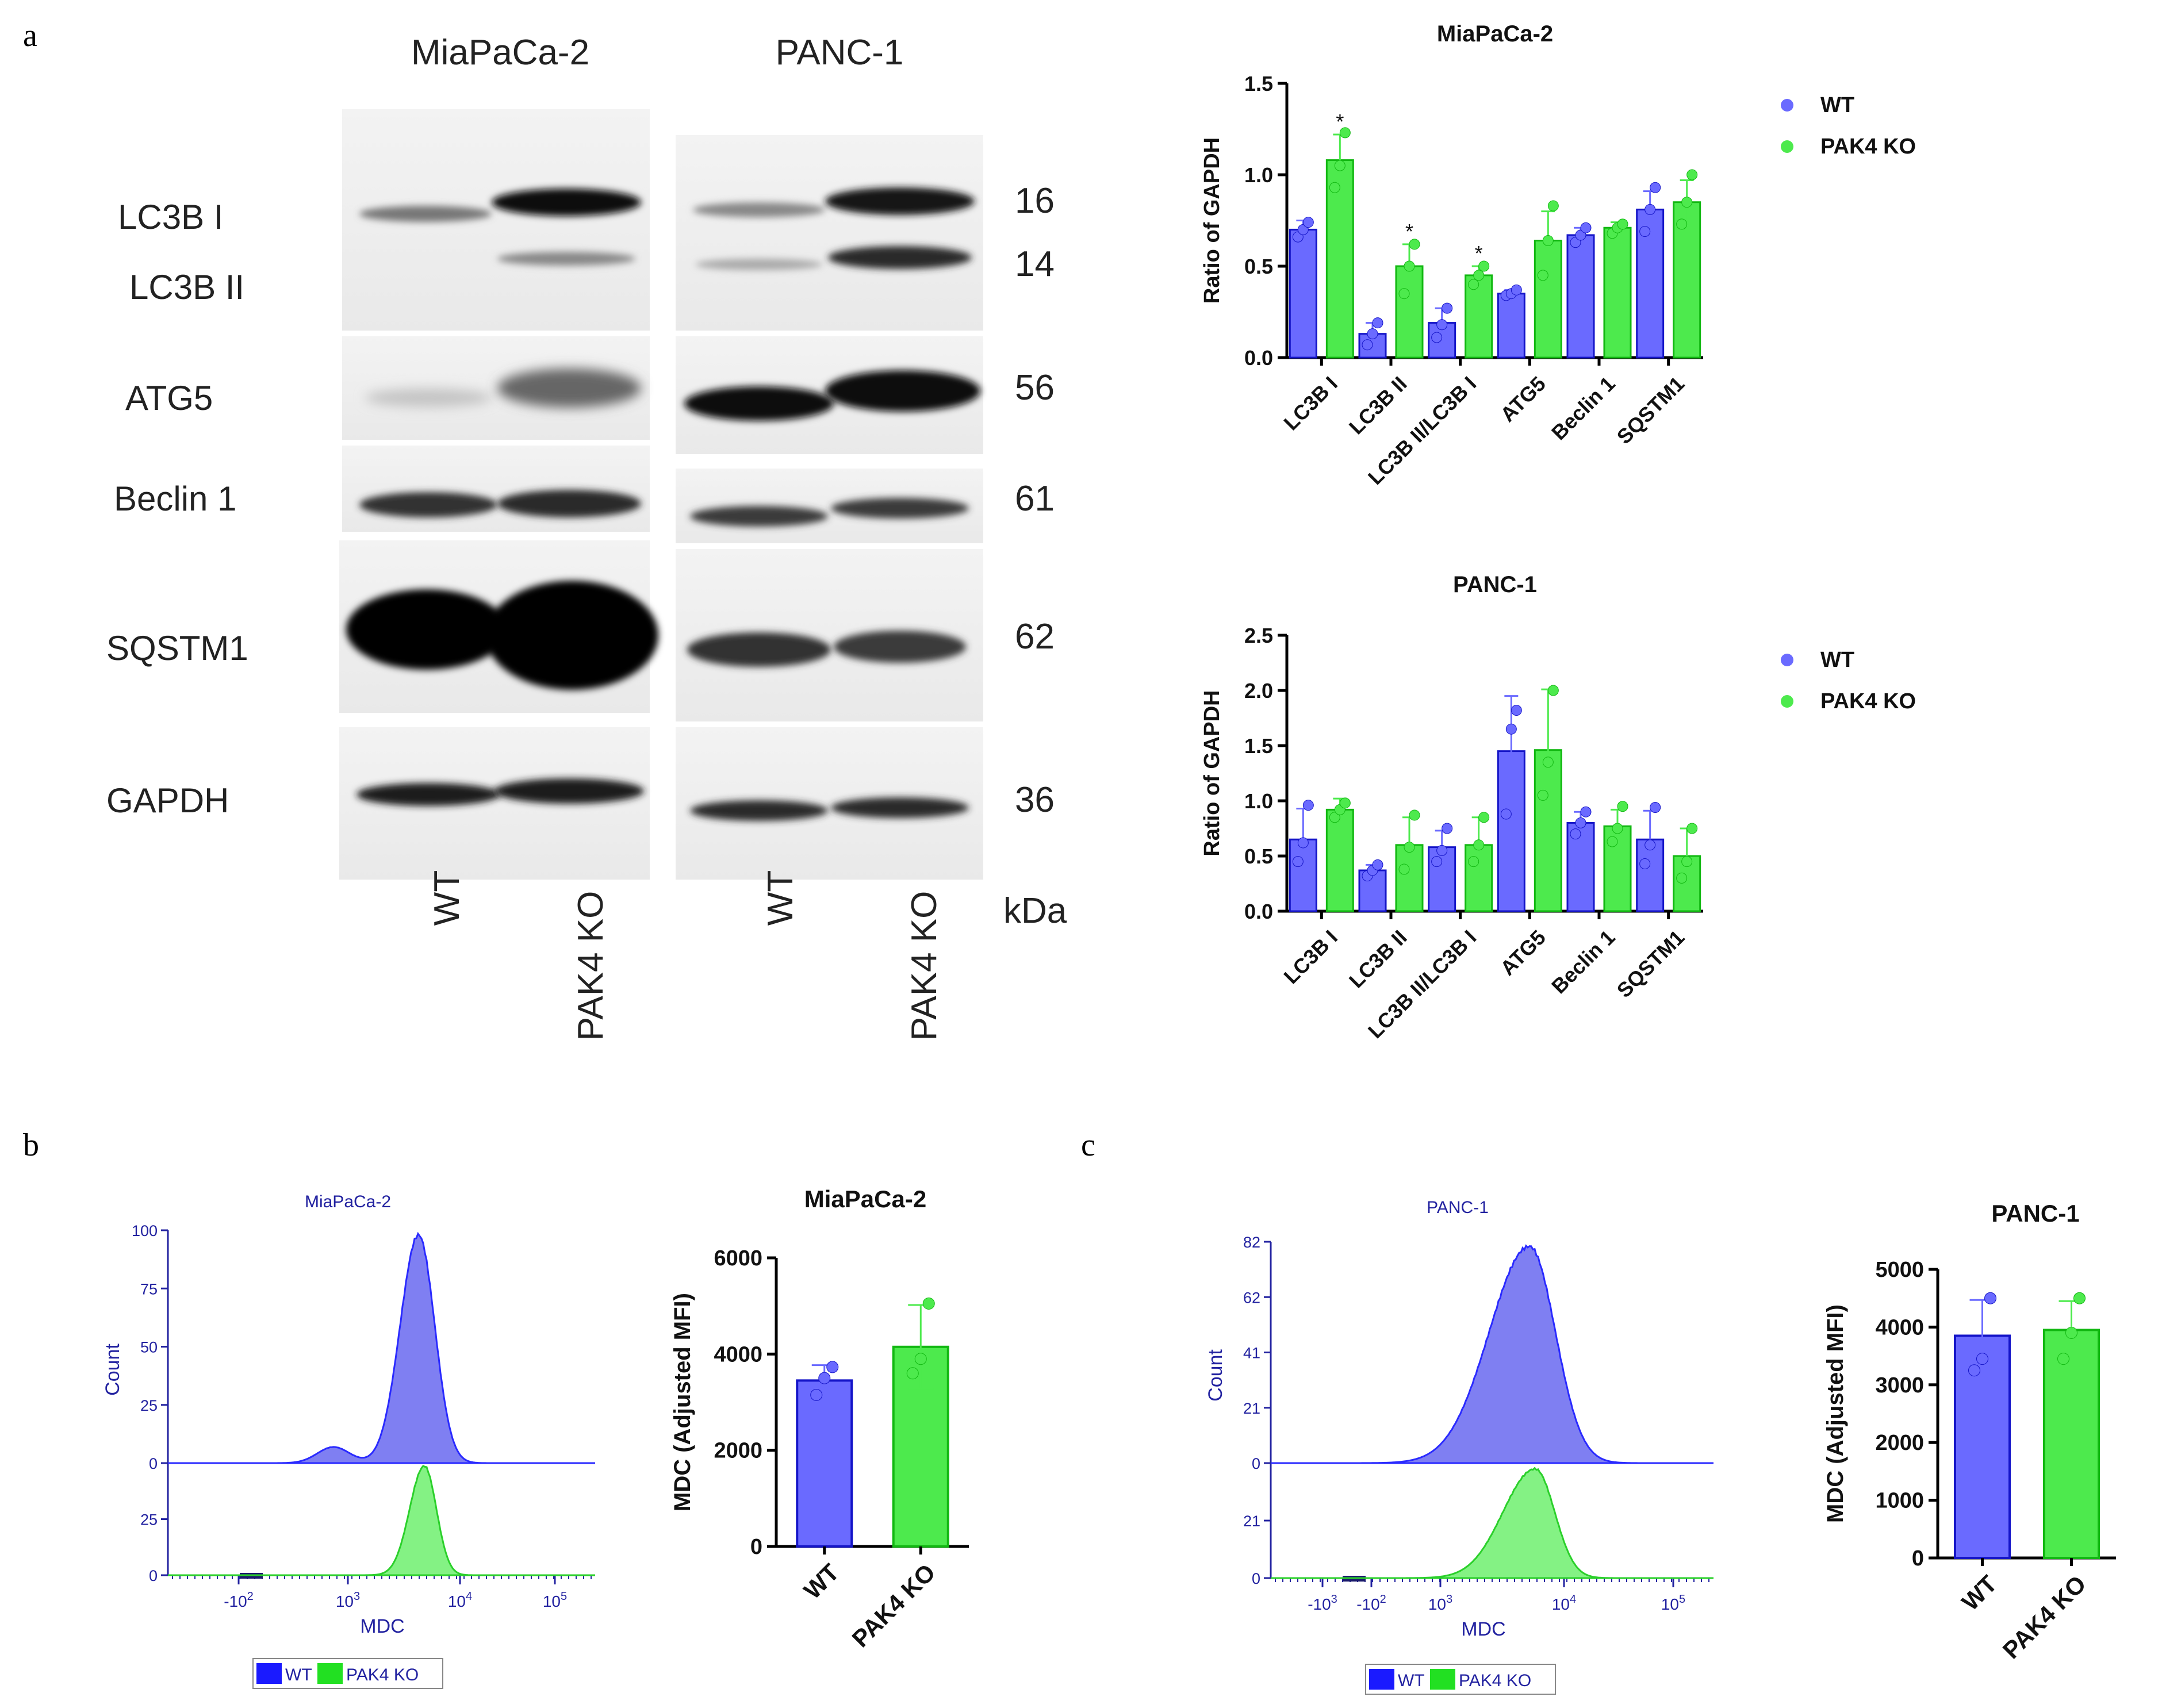 The image size is (2162, 1708). What do you see at coordinates (175, 499) in the screenshot?
I see `protein-label-beclin1: Beclin 1` at bounding box center [175, 499].